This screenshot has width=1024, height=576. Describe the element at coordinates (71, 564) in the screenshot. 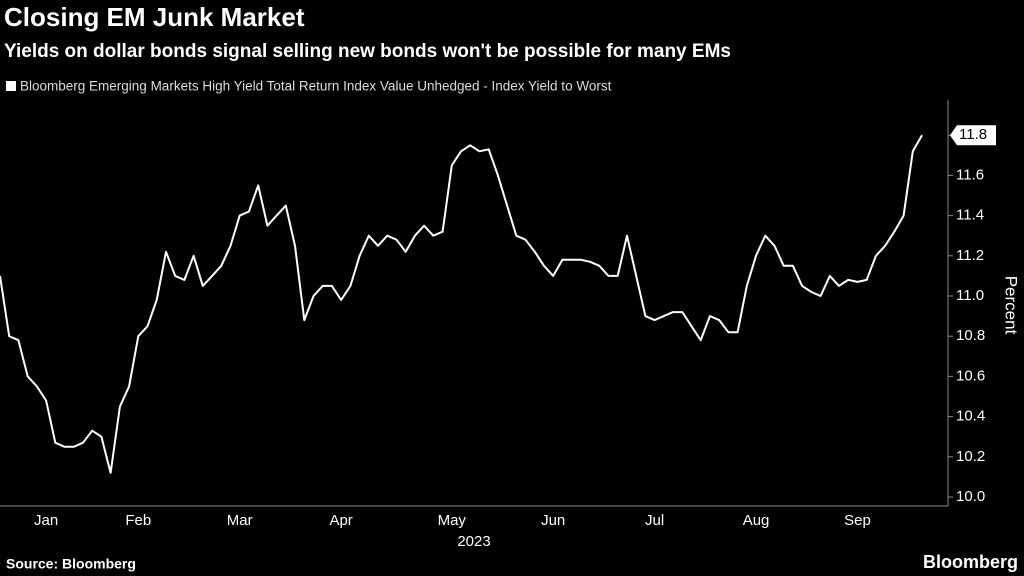

I see `source: Source: Bloomberg` at that location.